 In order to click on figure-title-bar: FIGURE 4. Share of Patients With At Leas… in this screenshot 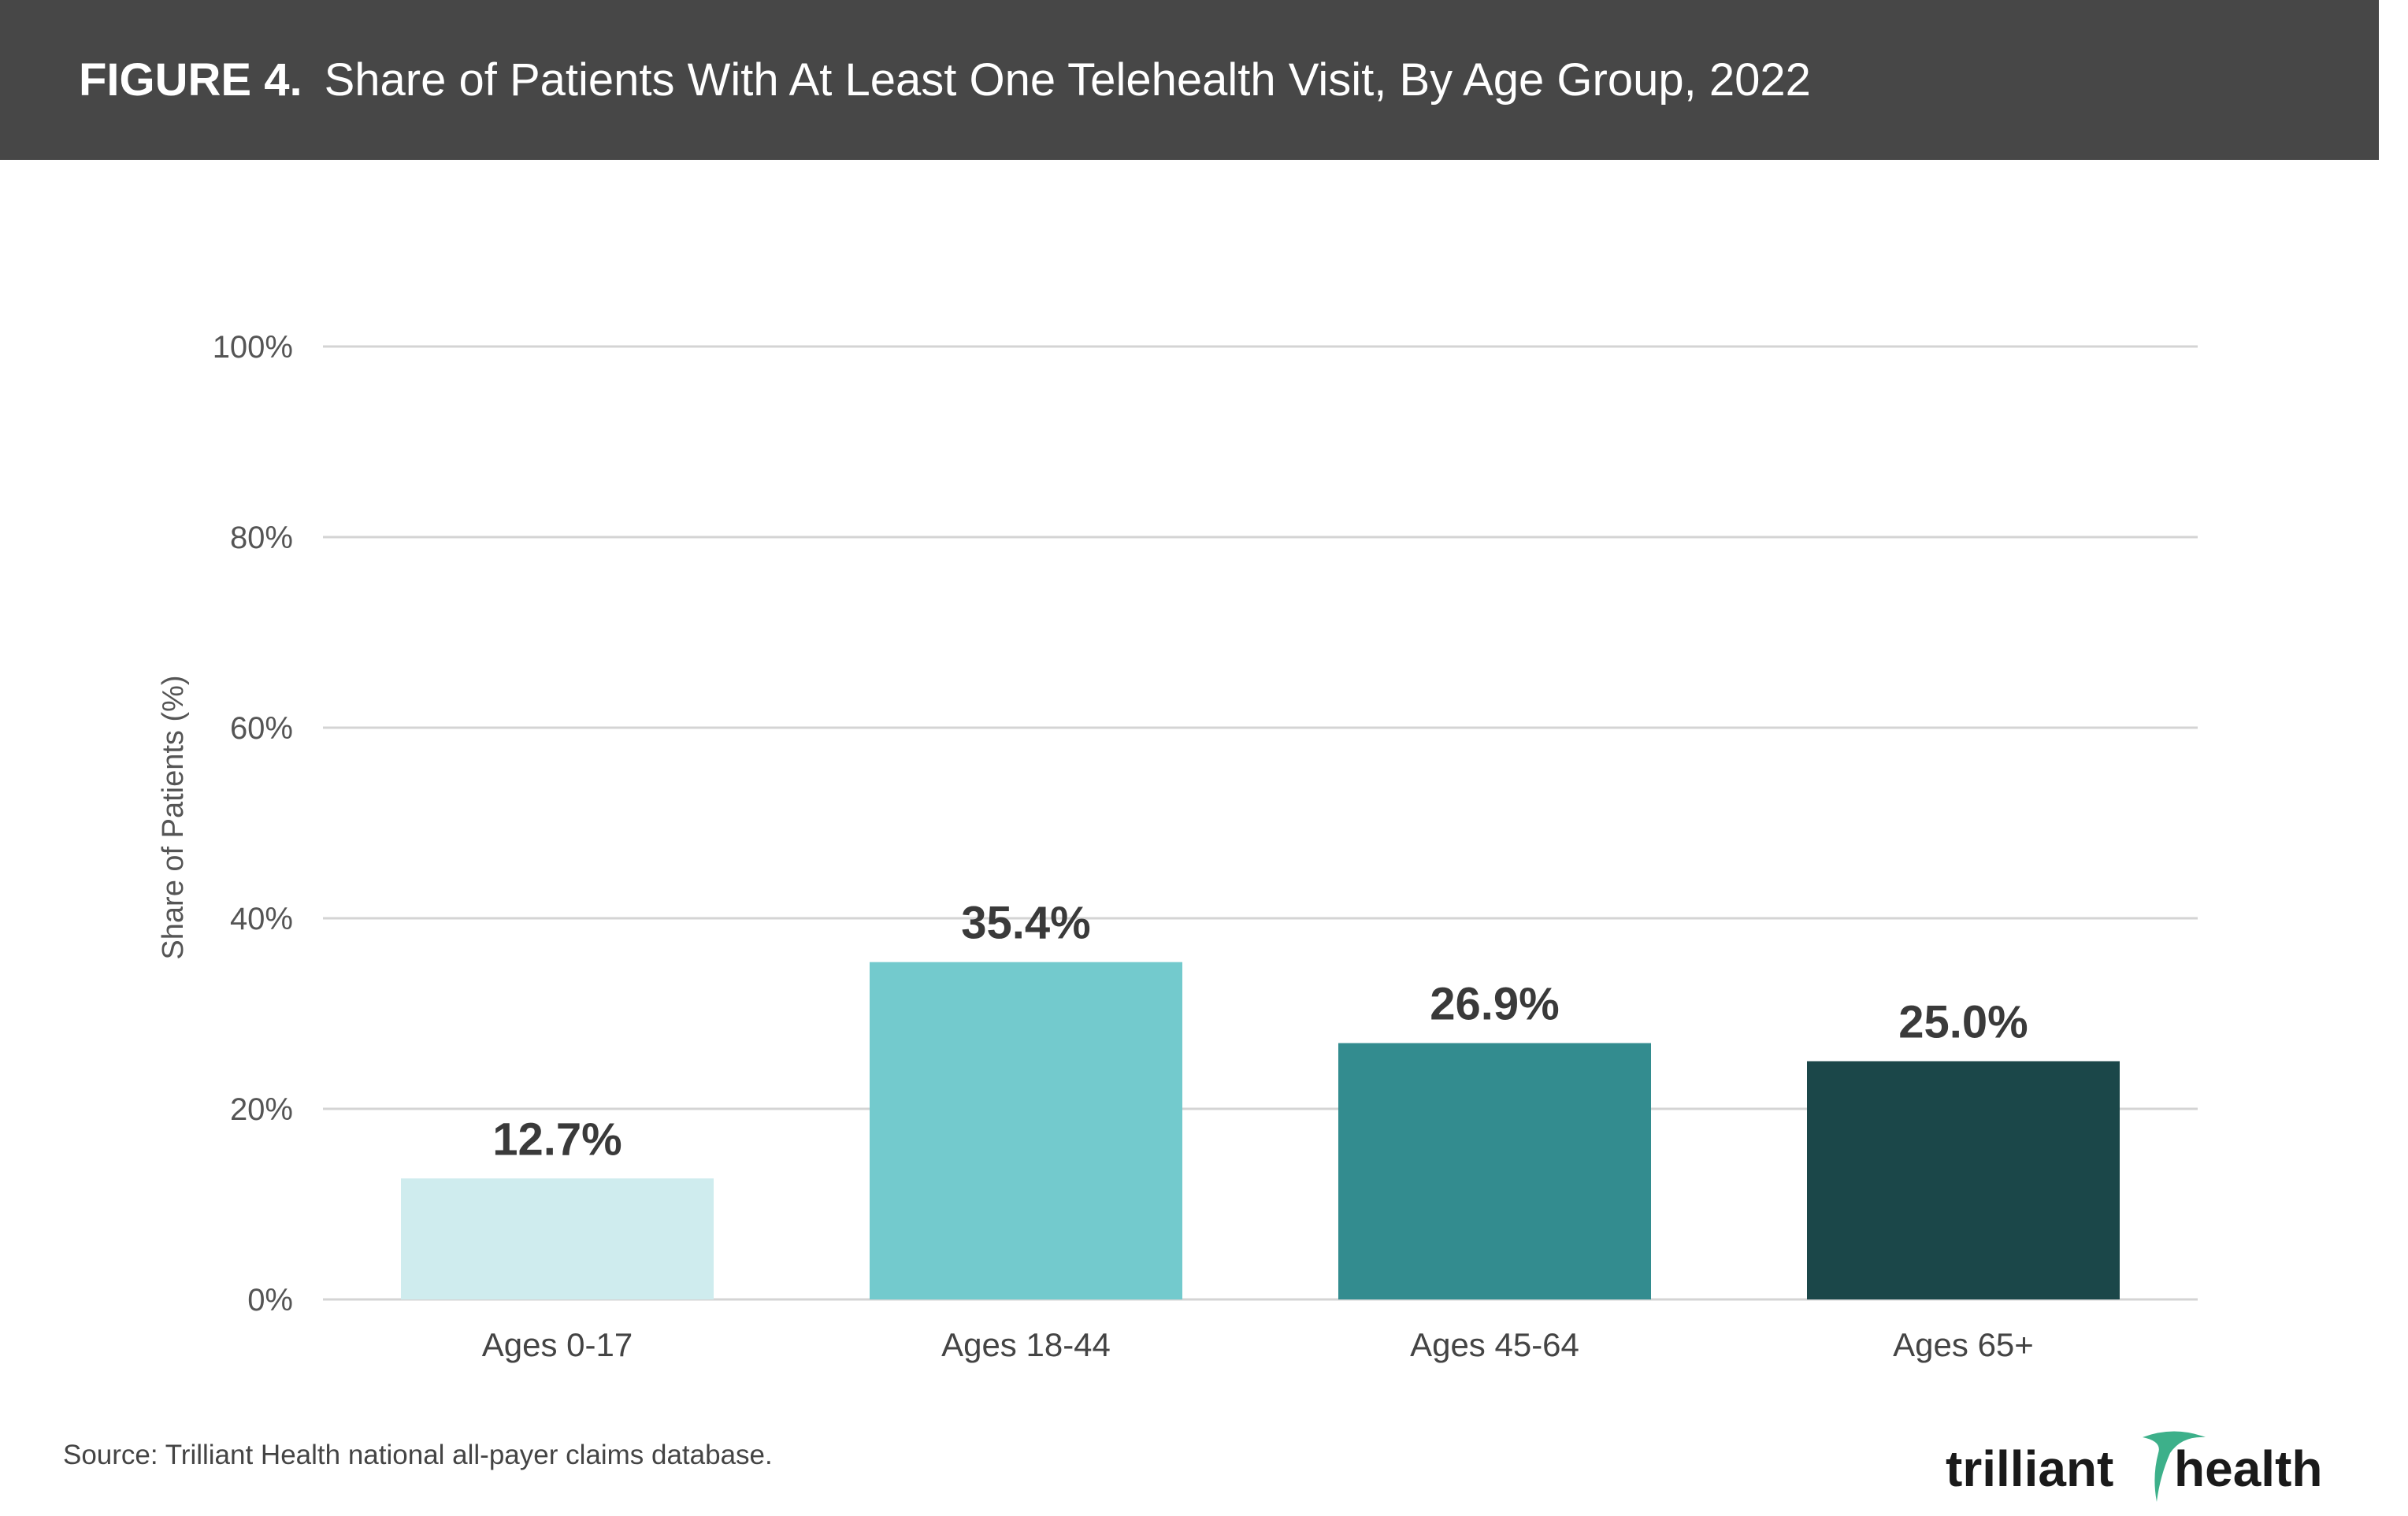, I will do `click(1189, 80)`.